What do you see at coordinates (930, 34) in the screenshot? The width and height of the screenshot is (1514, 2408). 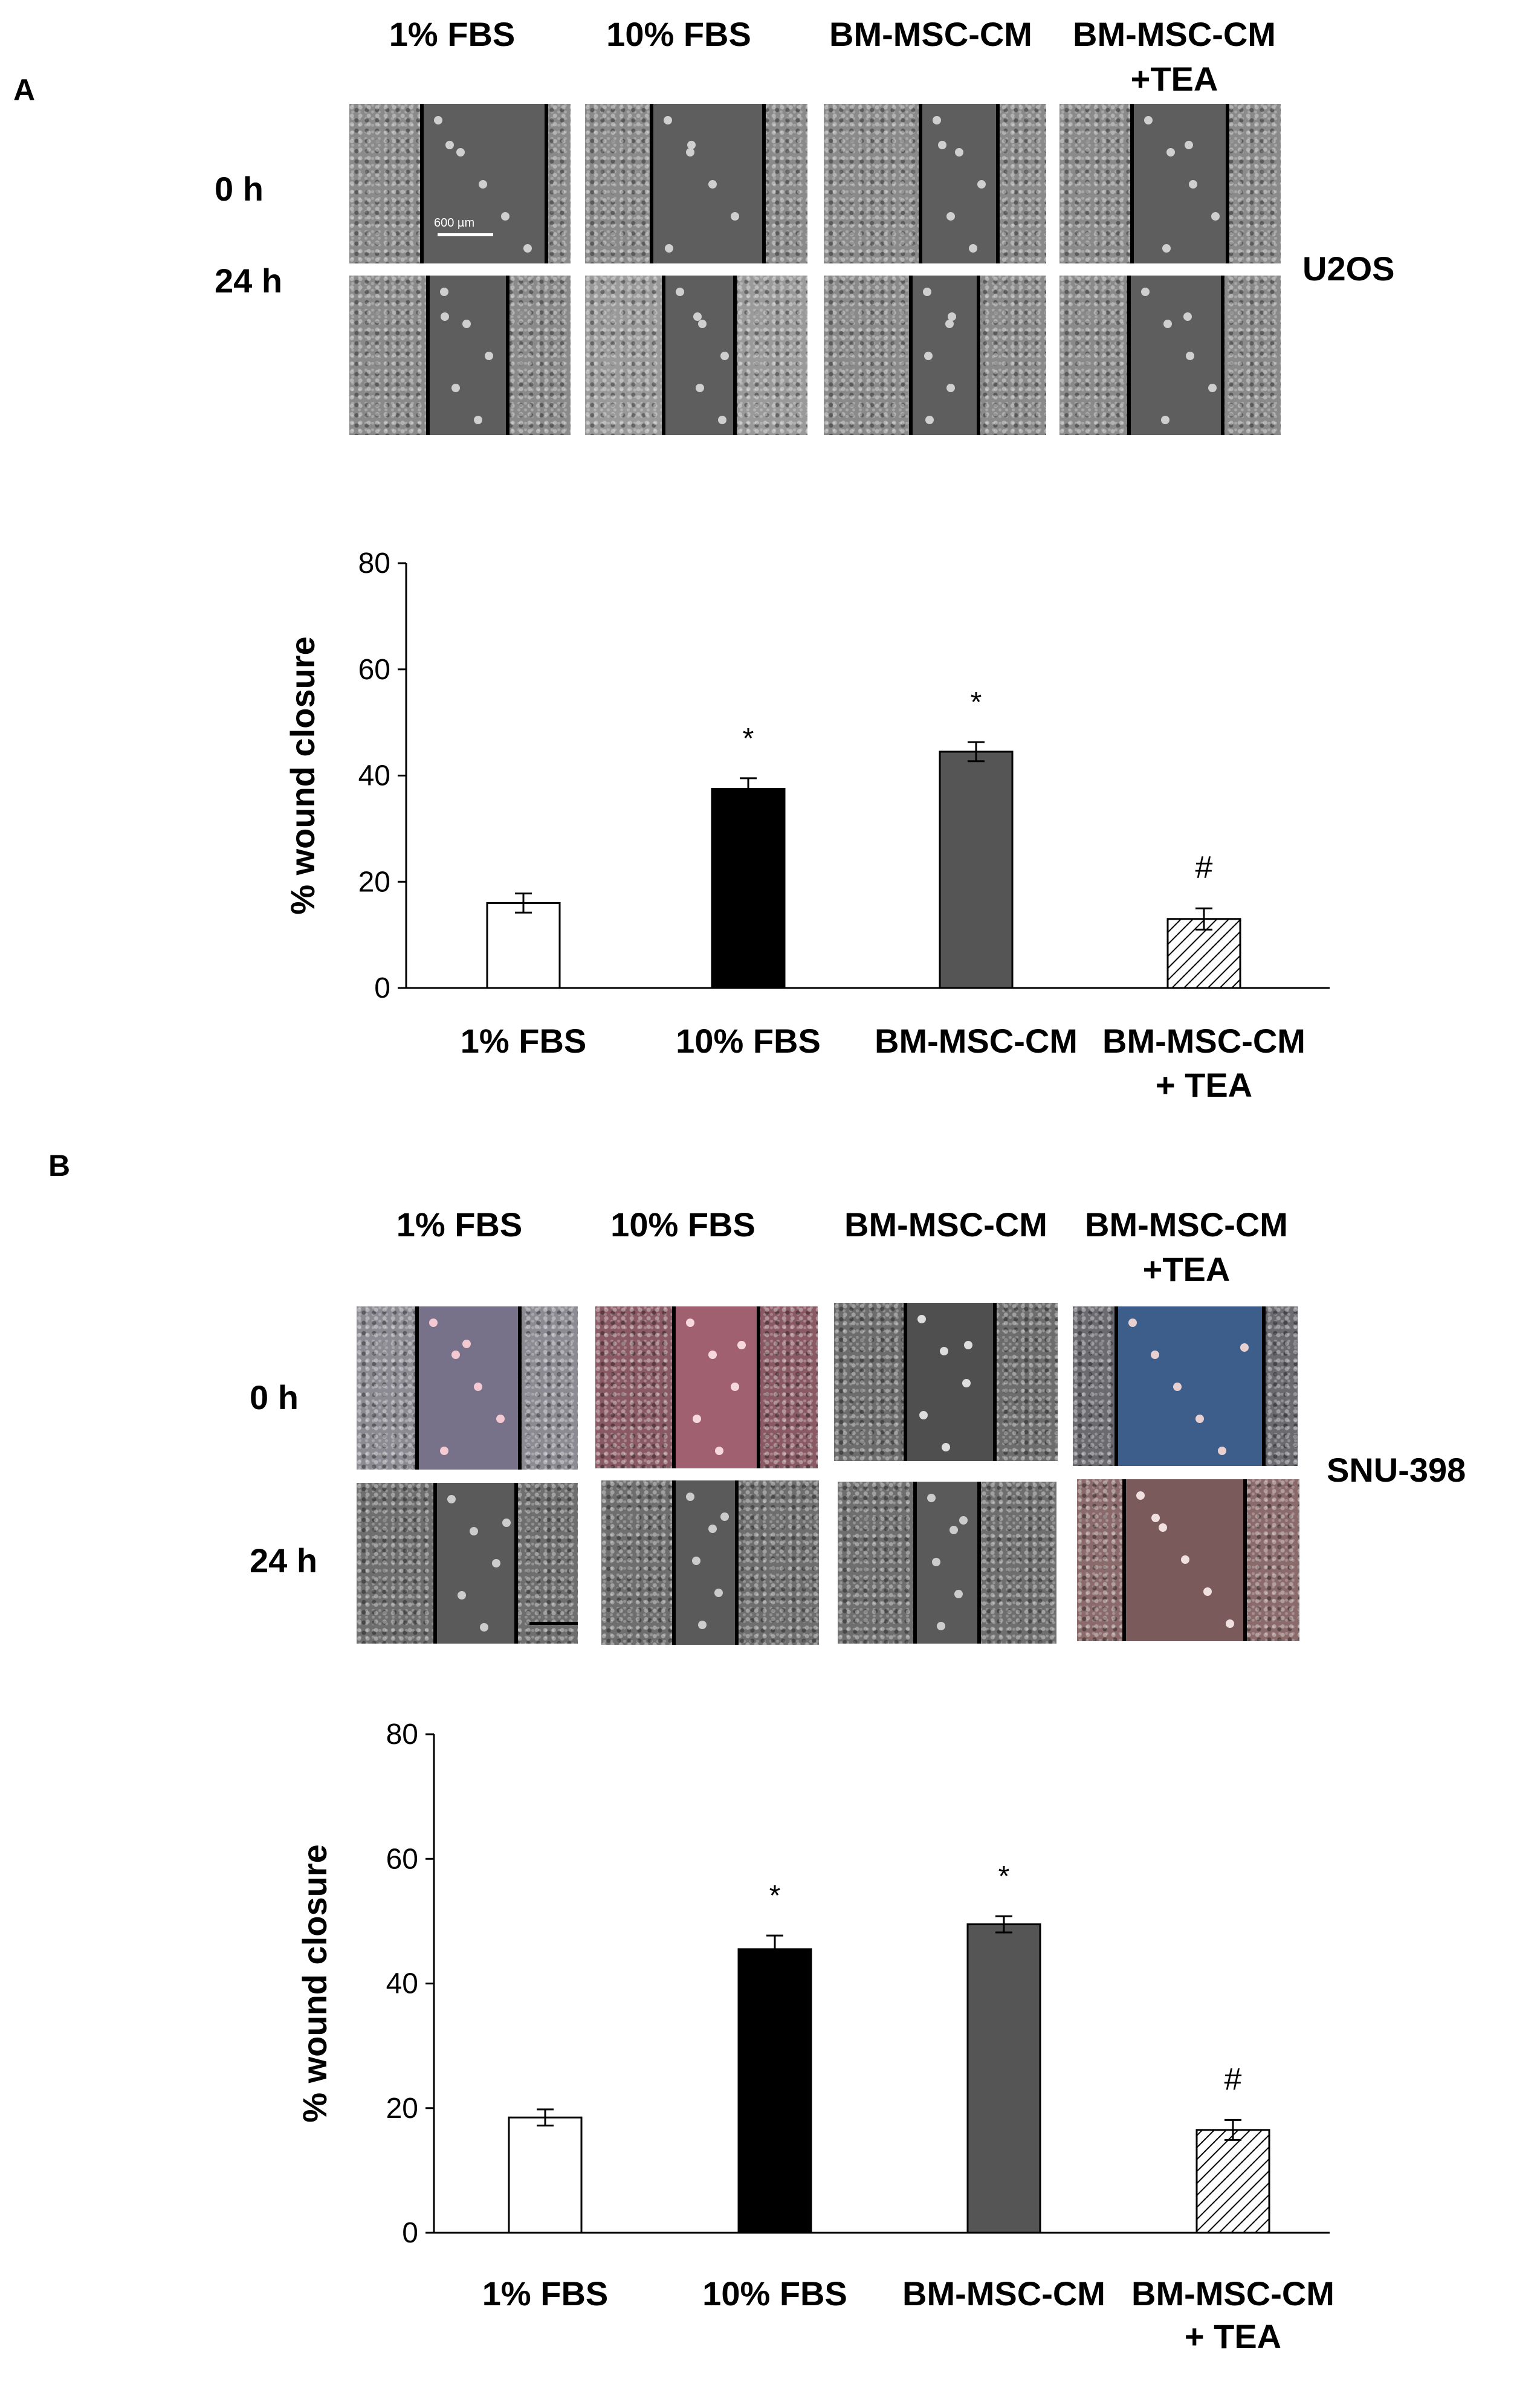 I see `panel-a-col-label-3: BM-MSC-CM` at bounding box center [930, 34].